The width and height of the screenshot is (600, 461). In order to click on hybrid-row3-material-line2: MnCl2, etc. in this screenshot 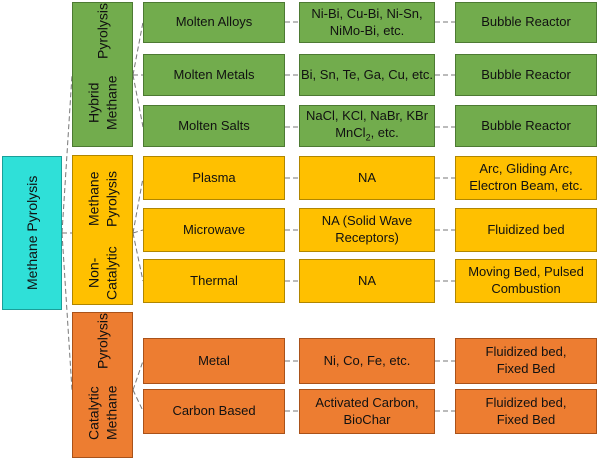, I will do `click(367, 134)`.